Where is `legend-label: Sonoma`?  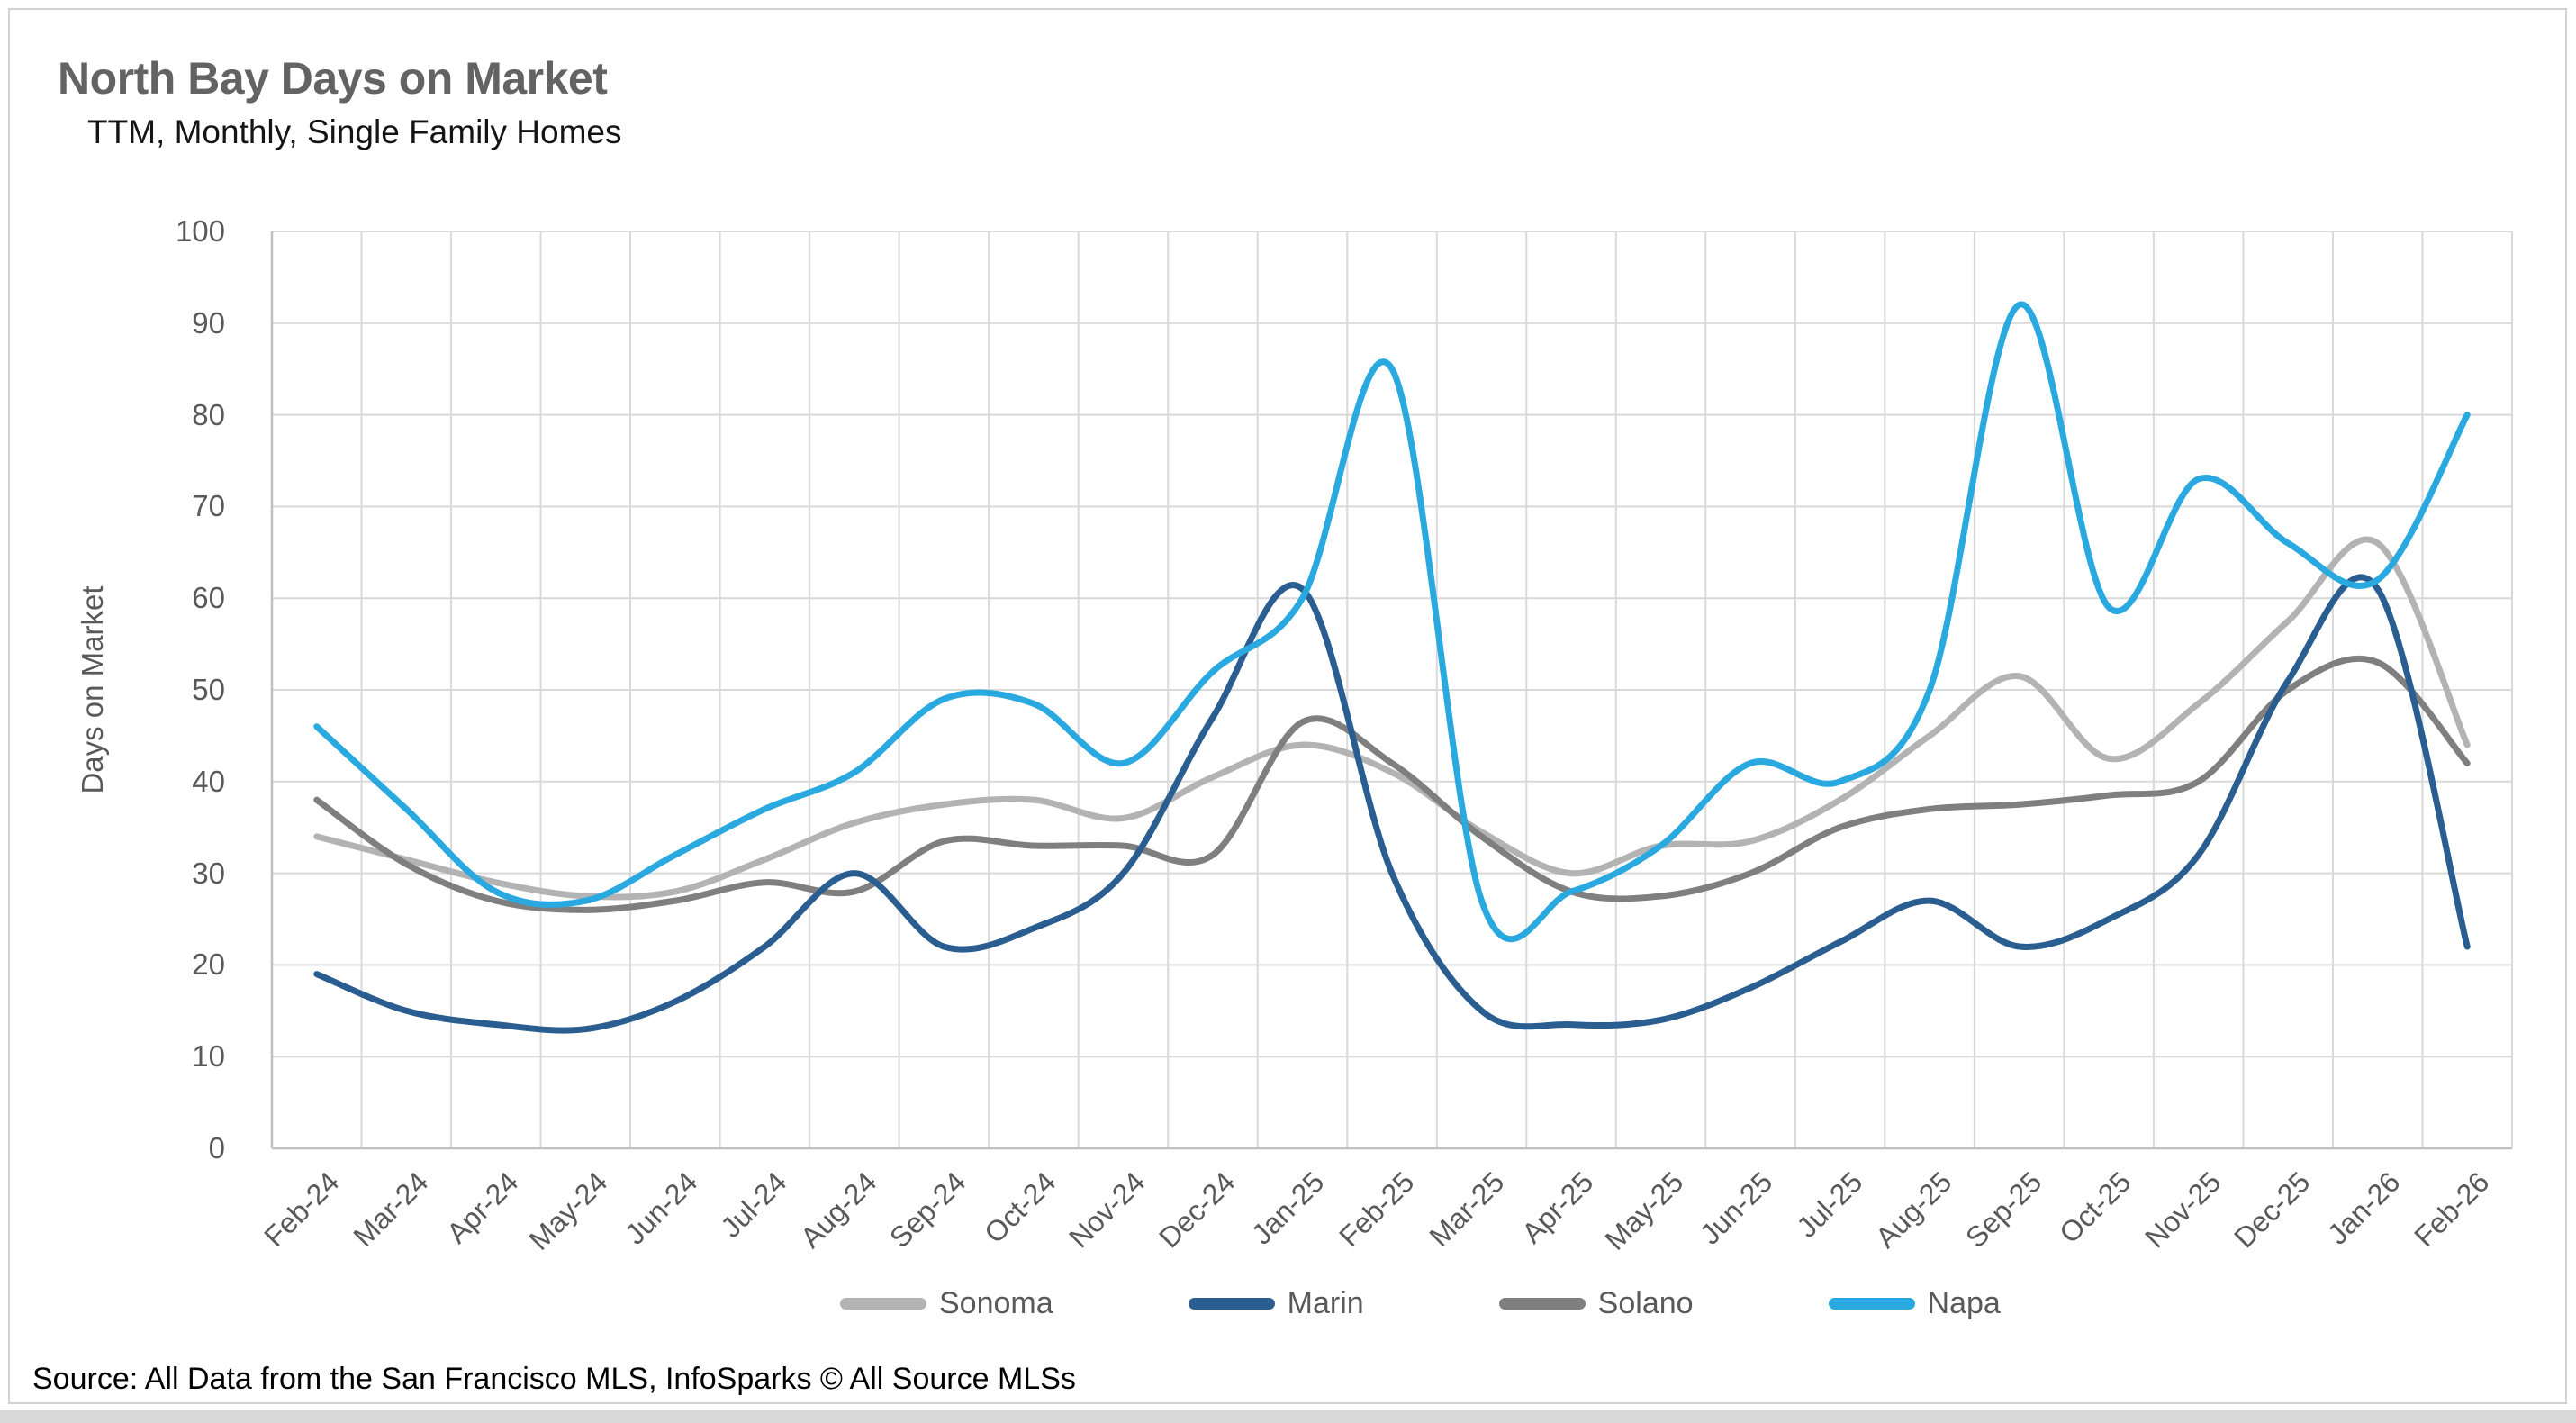
legend-label: Sonoma is located at coordinates (996, 1303).